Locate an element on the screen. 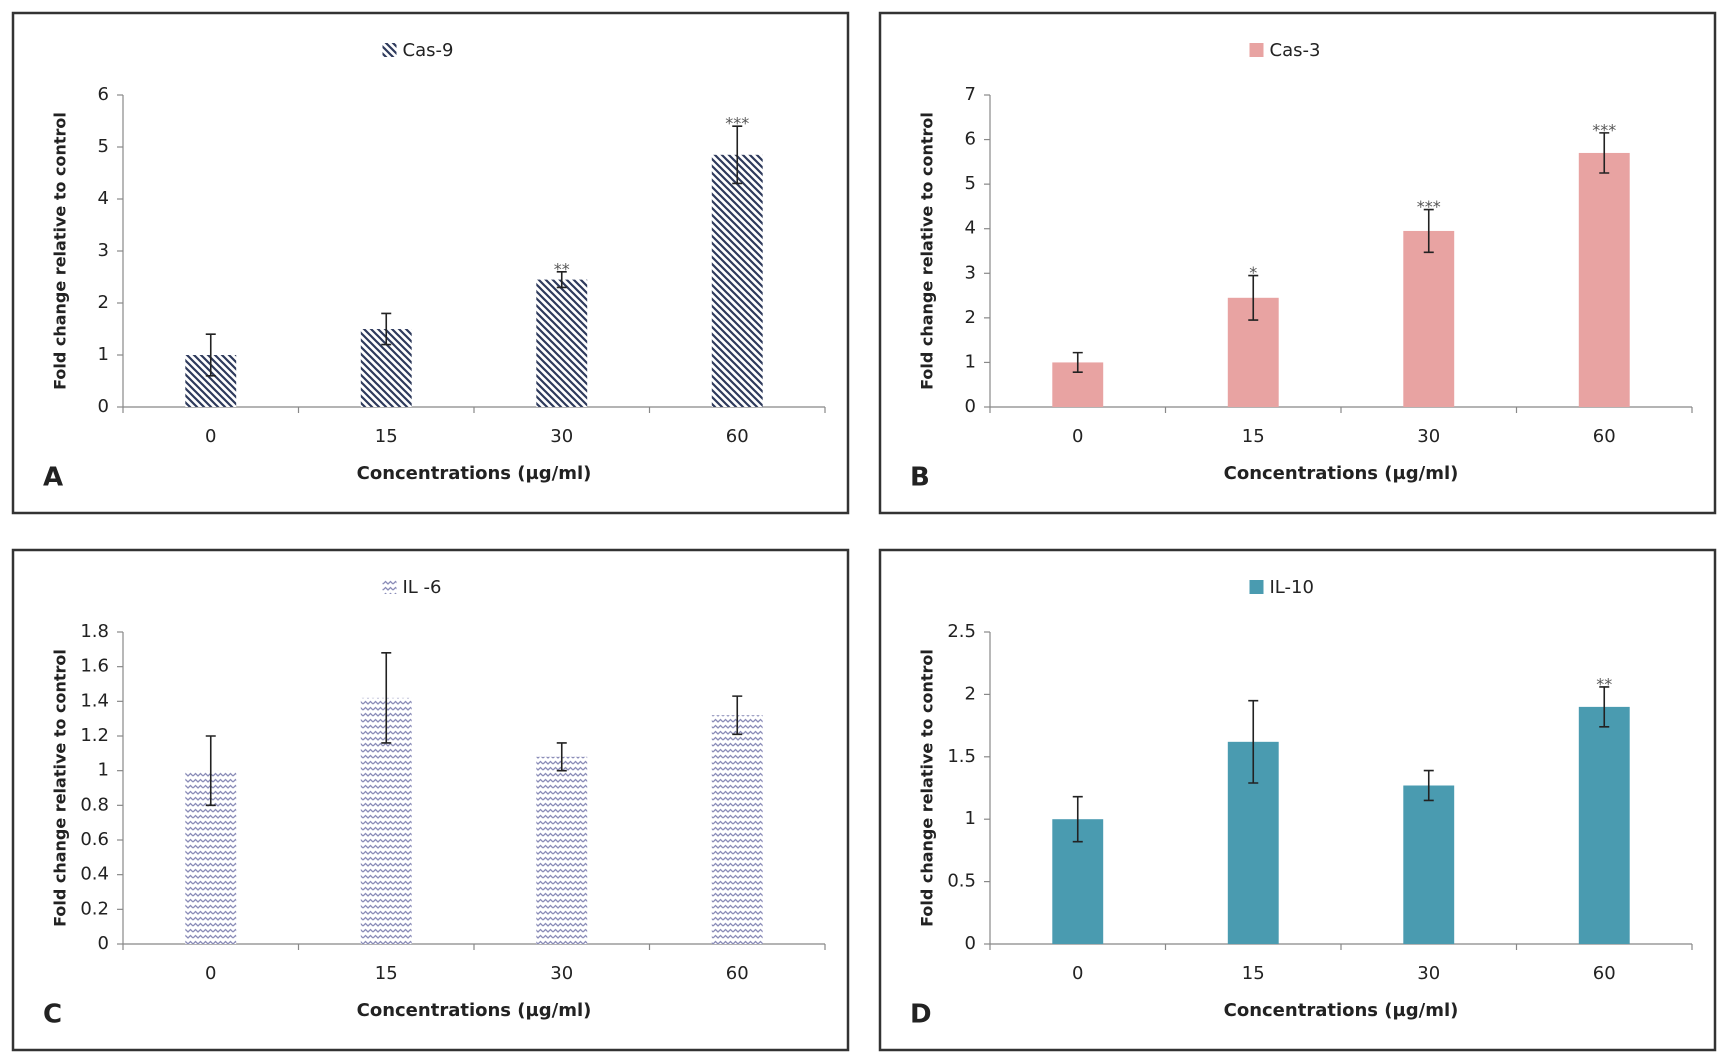 The height and width of the screenshot is (1063, 1725). y-tick-label: 1.8 is located at coordinates (94, 631).